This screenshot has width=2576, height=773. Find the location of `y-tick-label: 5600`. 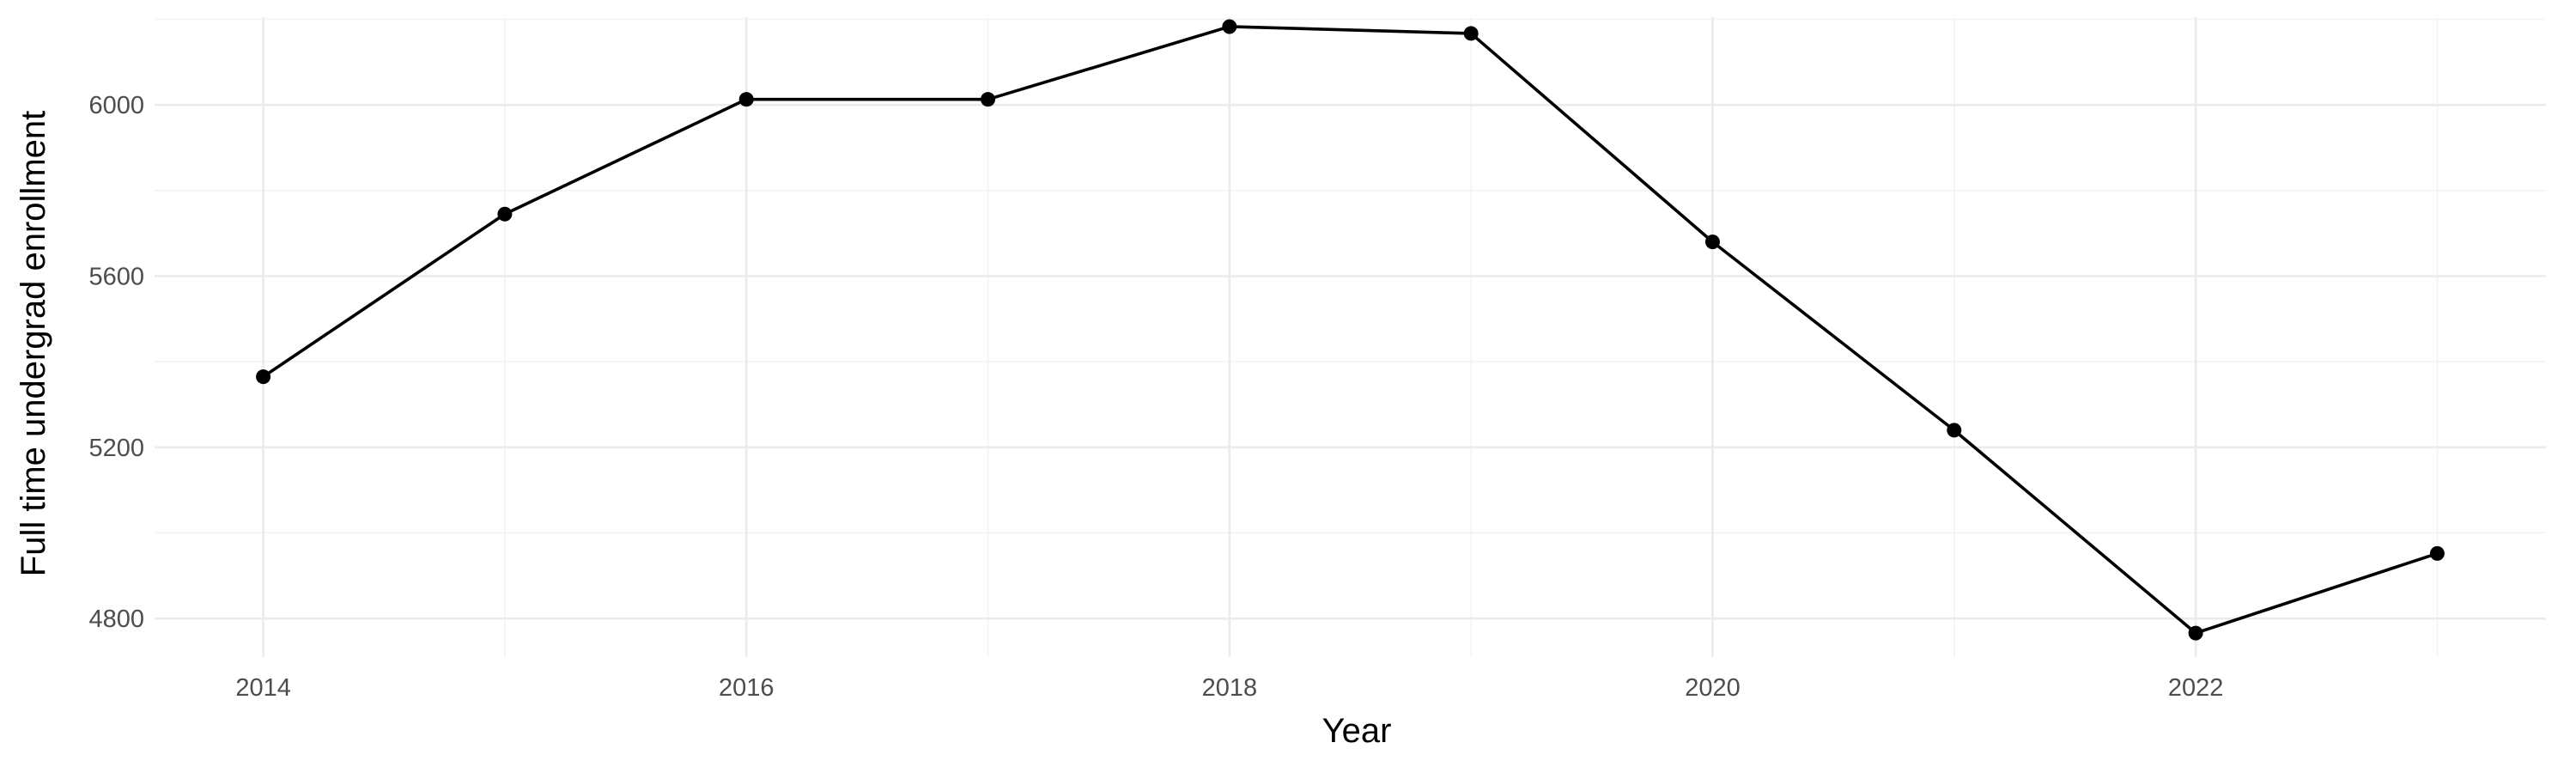

y-tick-label: 5600 is located at coordinates (116, 276).